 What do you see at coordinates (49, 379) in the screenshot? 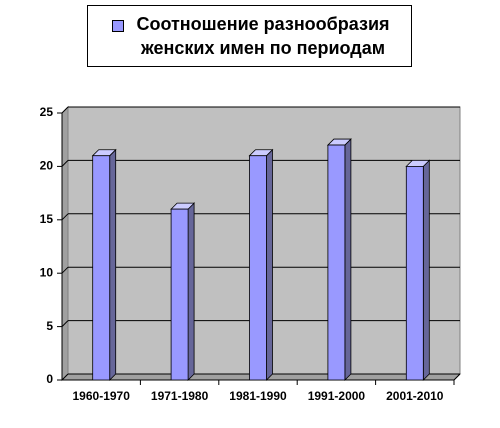
I see `y-tick-label: 0` at bounding box center [49, 379].